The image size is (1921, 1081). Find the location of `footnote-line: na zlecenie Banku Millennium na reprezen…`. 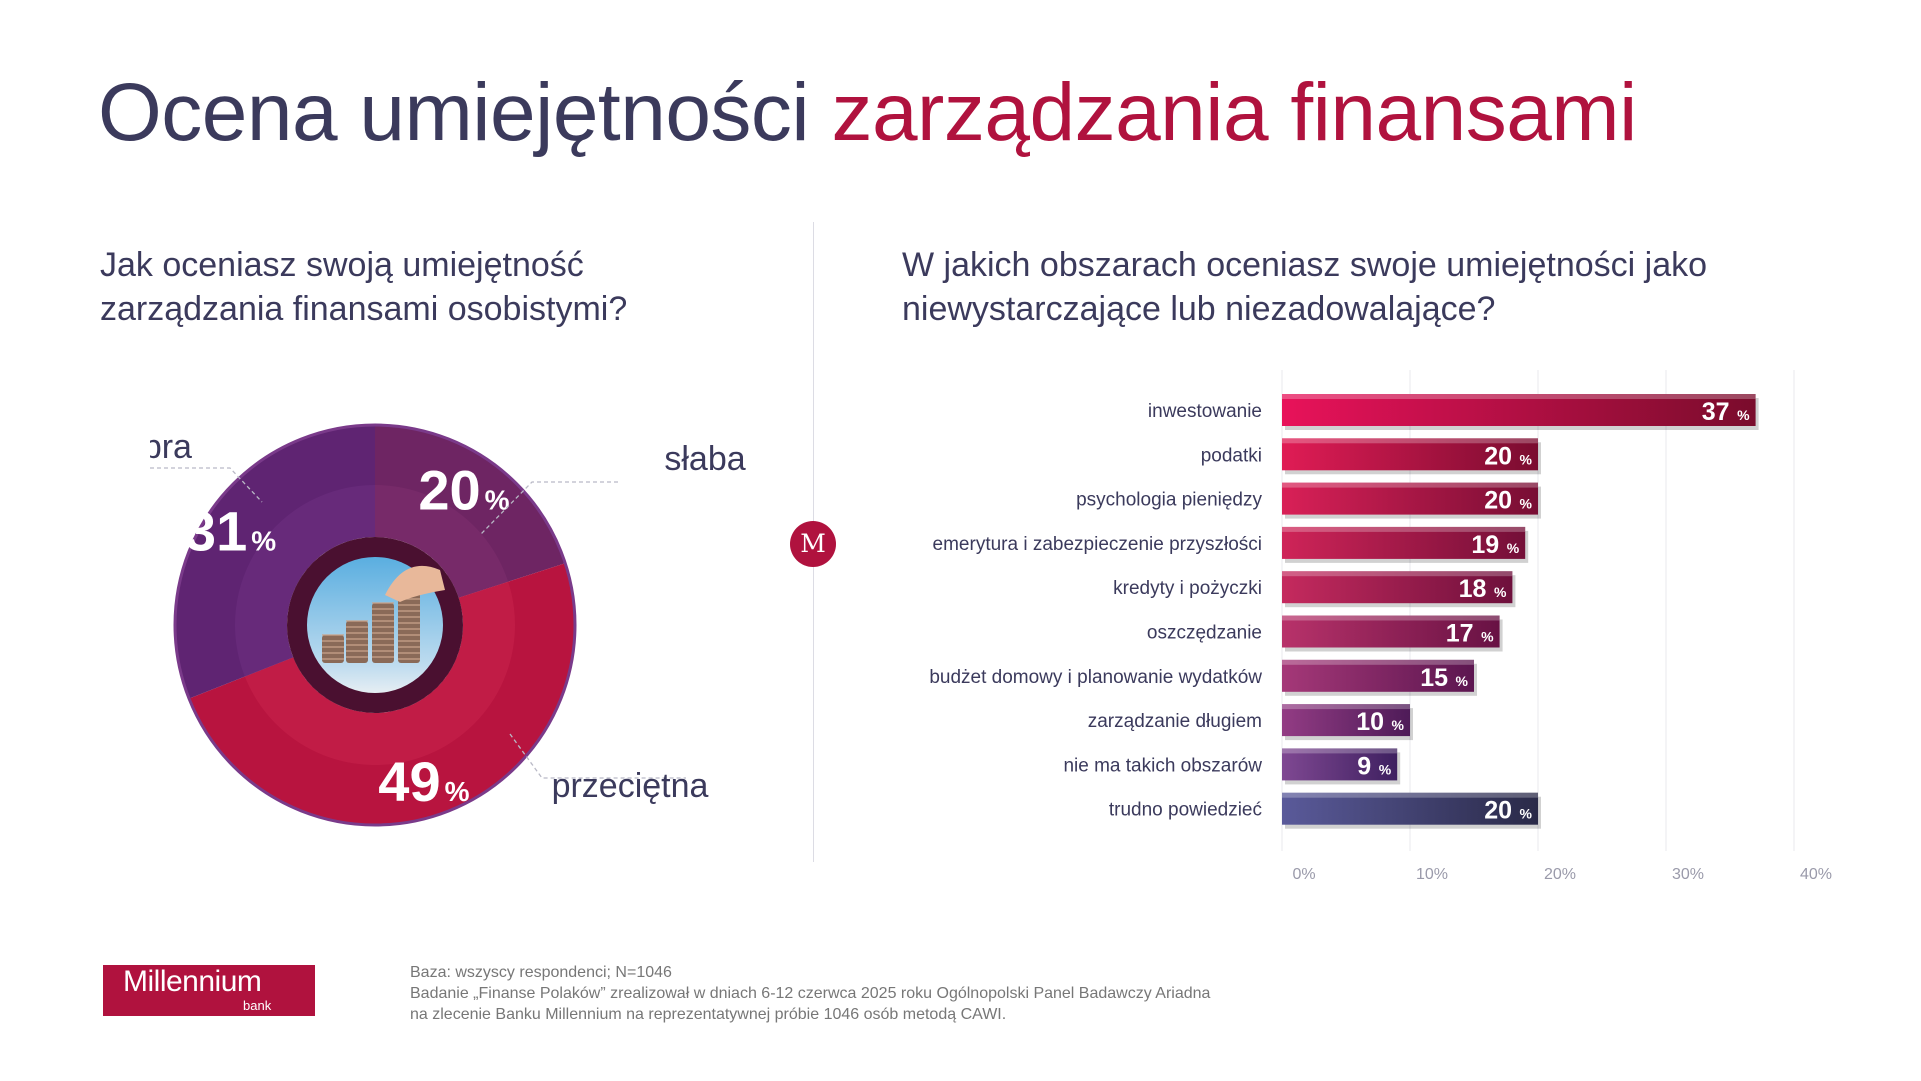

footnote-line: na zlecenie Banku Millennium na reprezen… is located at coordinates (708, 1014).